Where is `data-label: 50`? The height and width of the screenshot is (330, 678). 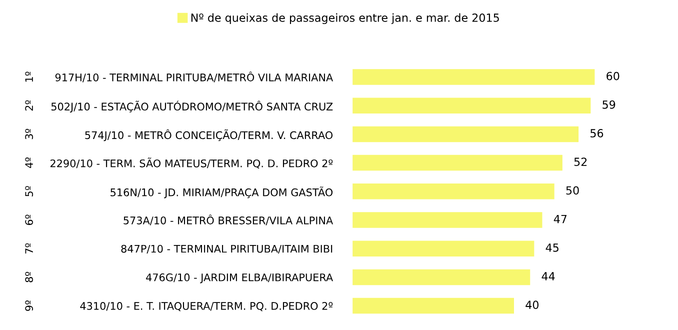 data-label: 50 is located at coordinates (572, 190).